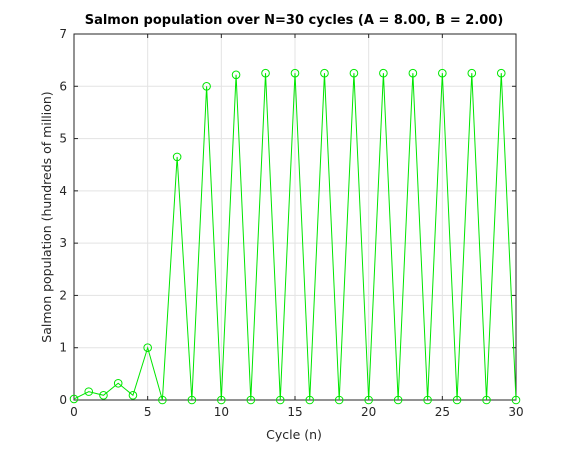 The height and width of the screenshot is (450, 570). I want to click on y-tick-label-1: 1, so click(63, 348).